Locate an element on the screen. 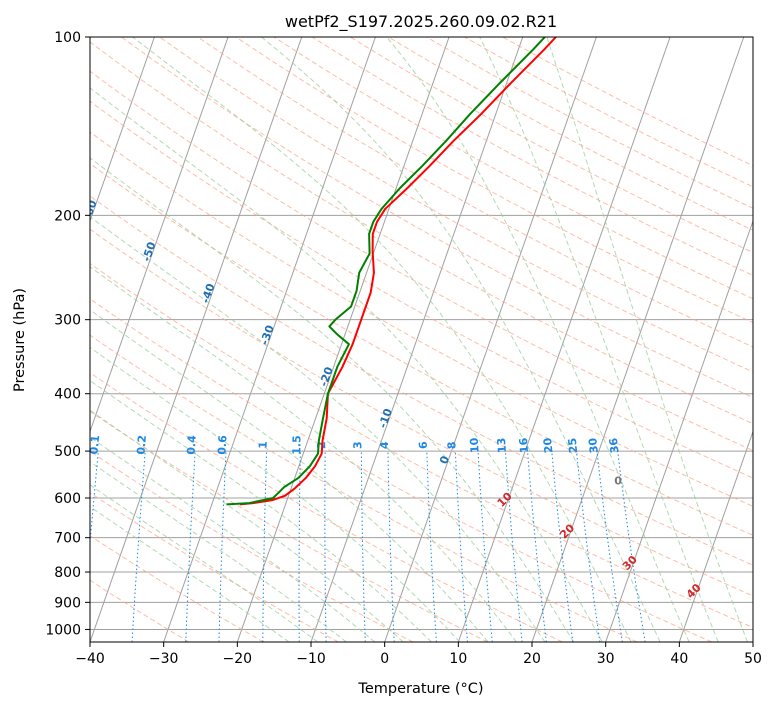  mixing-ratio-label: 10 is located at coordinates (475, 445).